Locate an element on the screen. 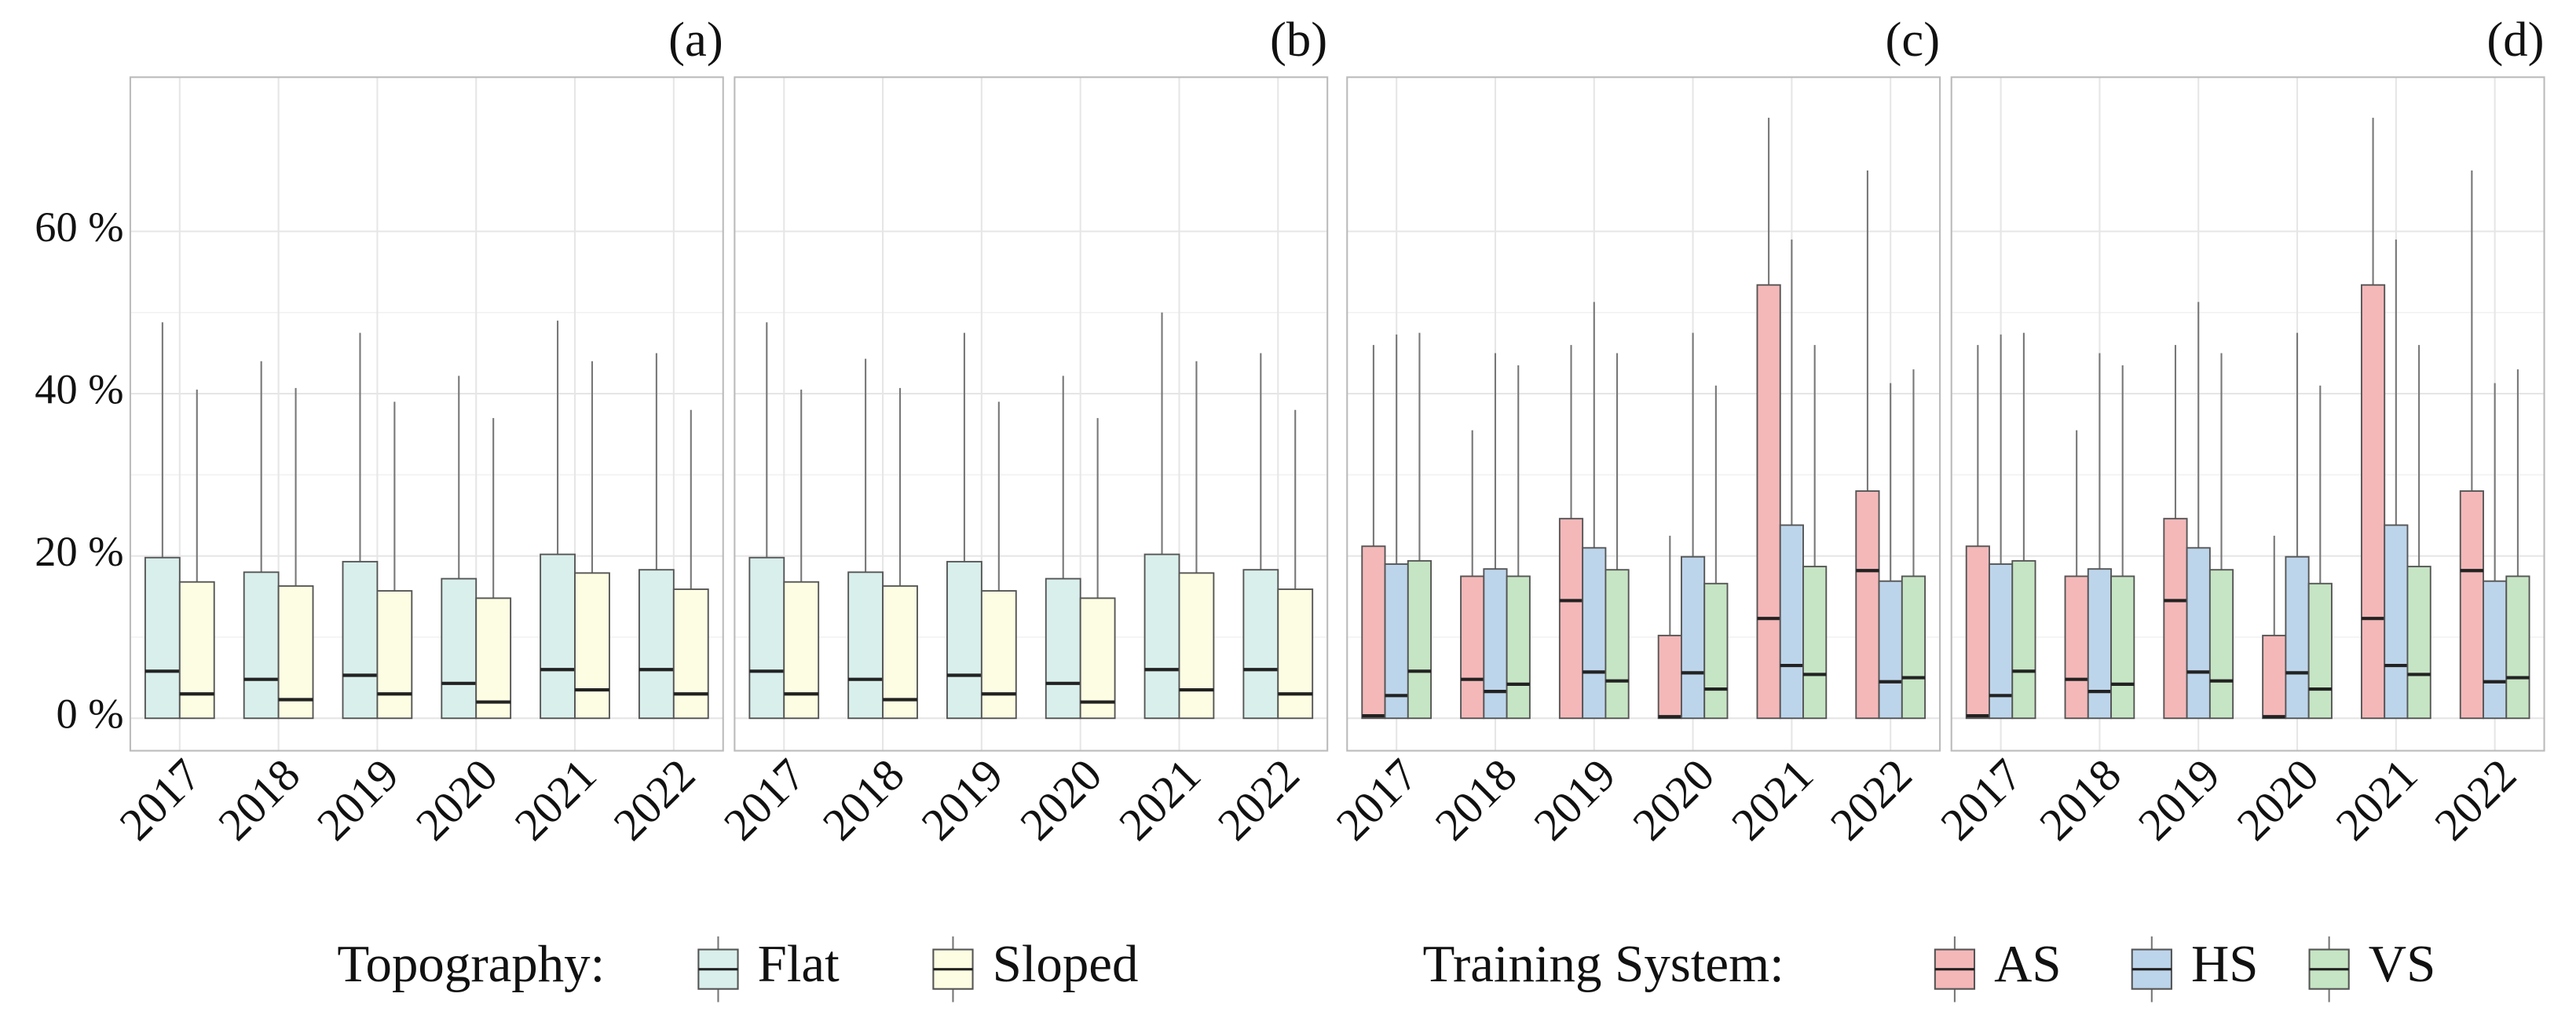 This screenshot has width=2576, height=1030. panel-label: (c) is located at coordinates (1913, 39).